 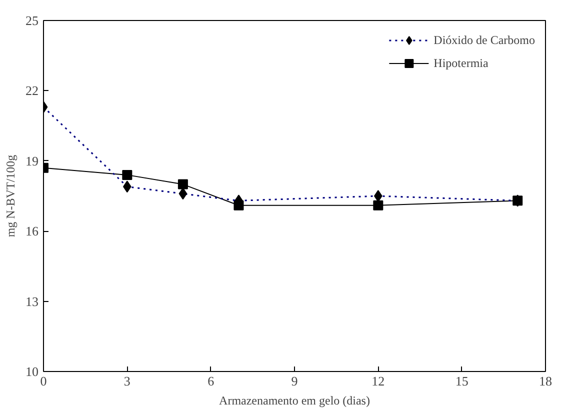 What do you see at coordinates (378, 381) in the screenshot?
I see `x-tick-label: 12` at bounding box center [378, 381].